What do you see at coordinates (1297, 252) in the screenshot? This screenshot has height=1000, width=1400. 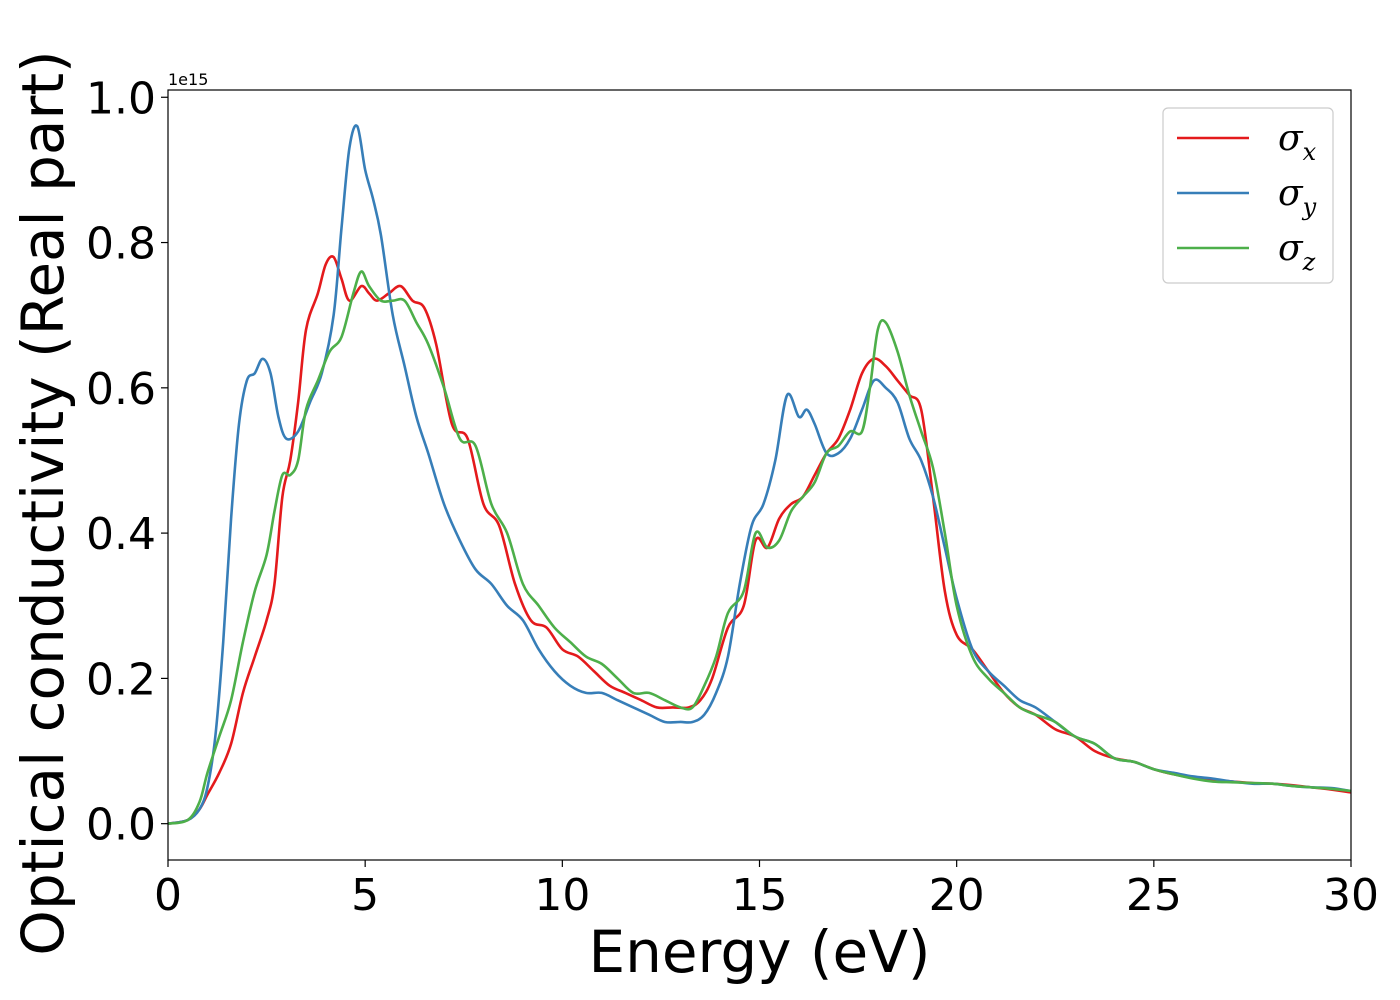 I see `legend-label-z: σz` at bounding box center [1297, 252].